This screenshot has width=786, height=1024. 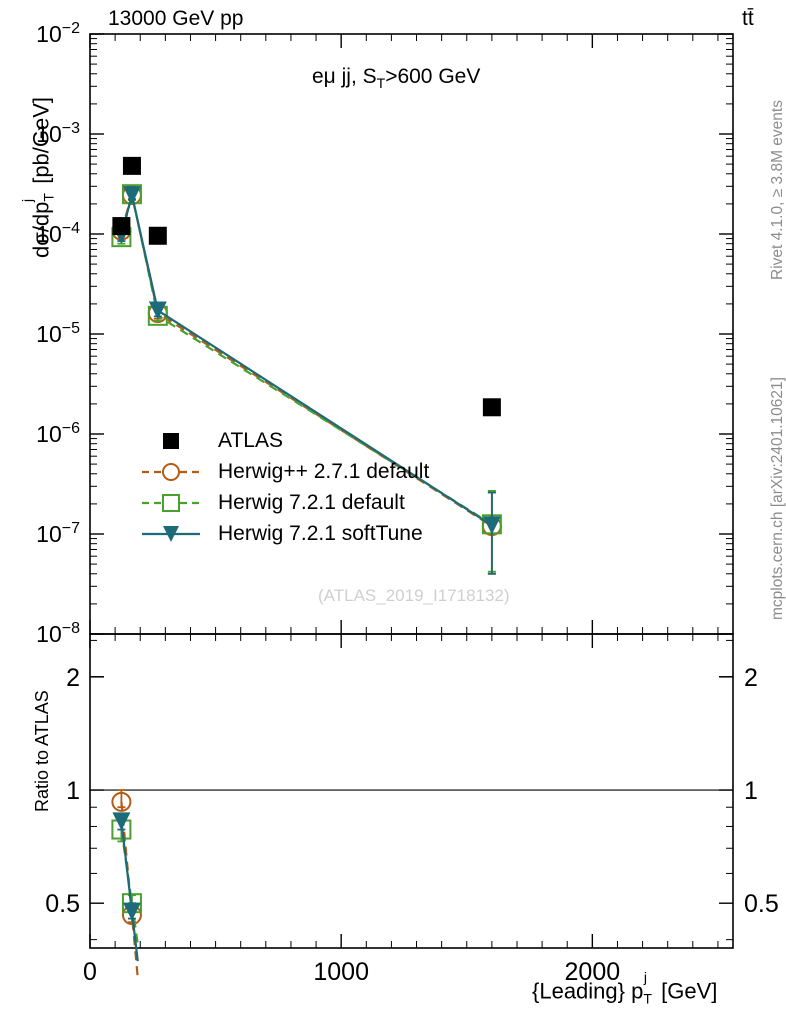 I want to click on legend-marker-open-circle, so click(x=171, y=471).